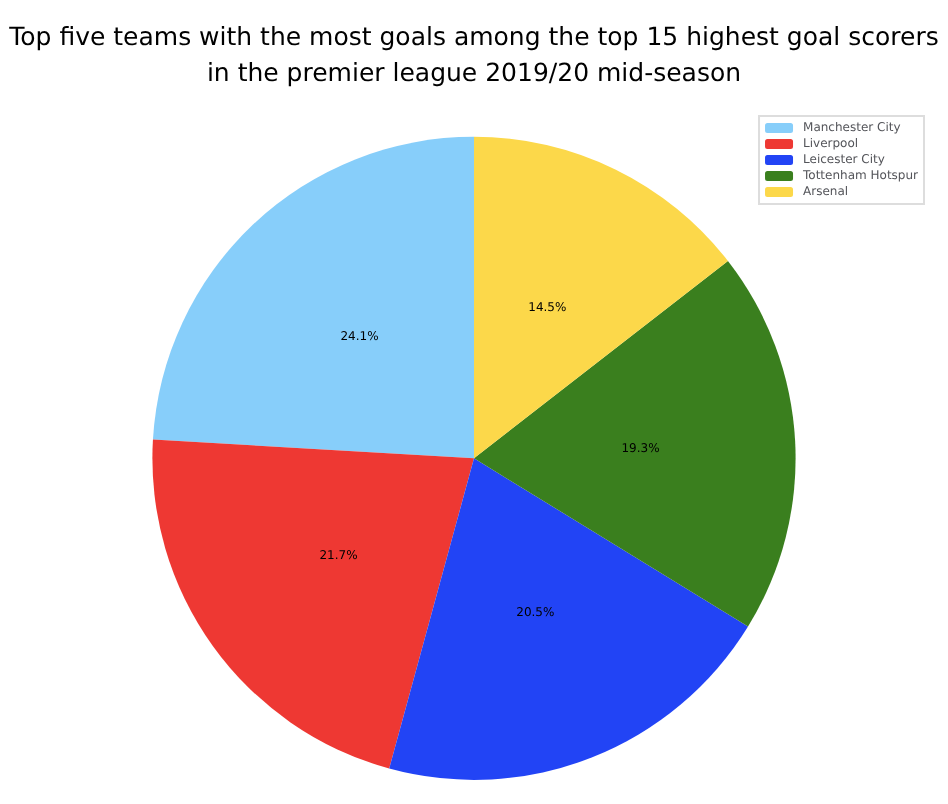  What do you see at coordinates (473, 54) in the screenshot?
I see `chart-title: Top five teams with the most goals among the top 15 highest goal scorers in the premier league 2019/20 mid-season` at bounding box center [473, 54].